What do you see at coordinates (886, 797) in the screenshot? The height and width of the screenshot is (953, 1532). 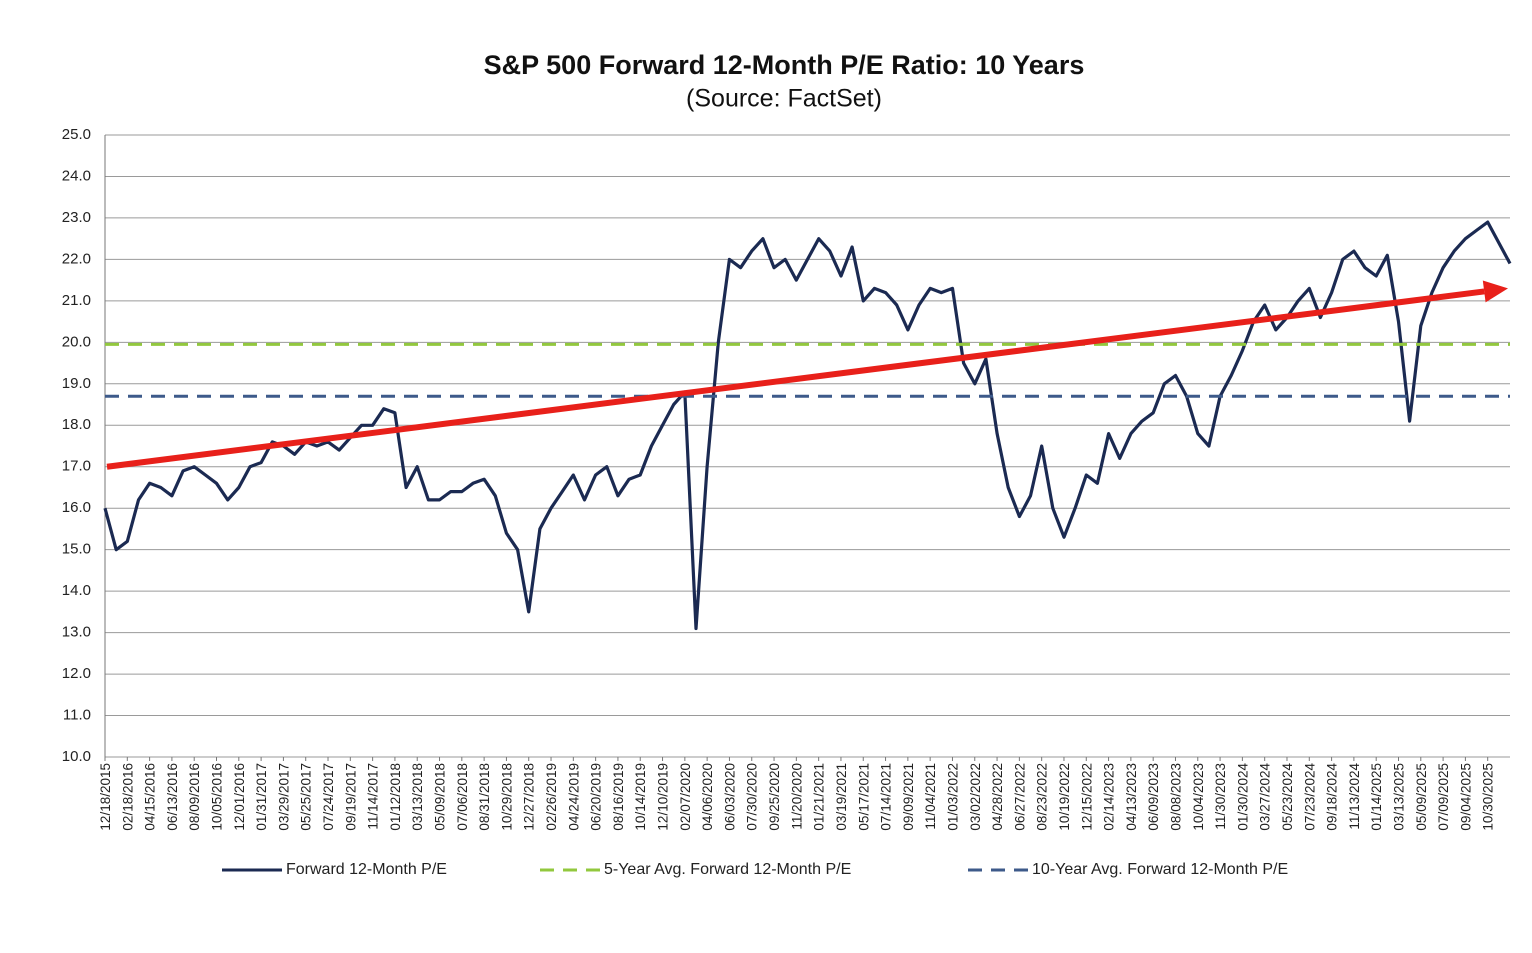 I see `x-tick-label: 07/14/2021` at bounding box center [886, 797].